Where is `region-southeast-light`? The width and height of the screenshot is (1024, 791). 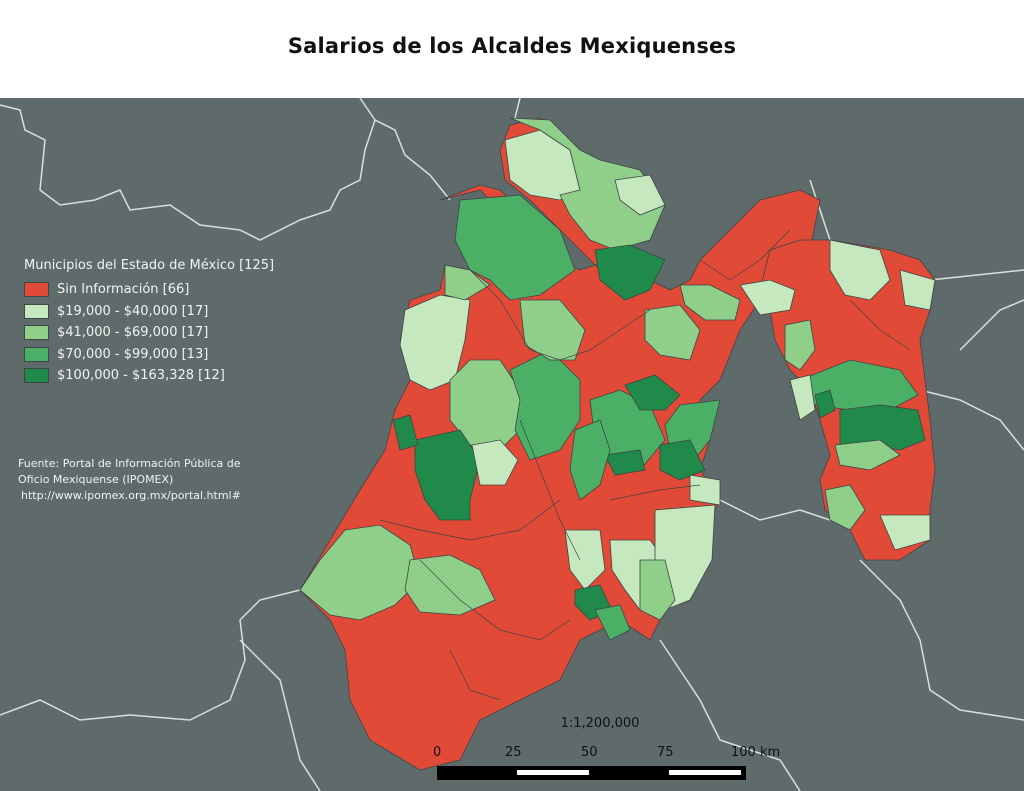
region-southeast-light is located at coordinates (705, 490).